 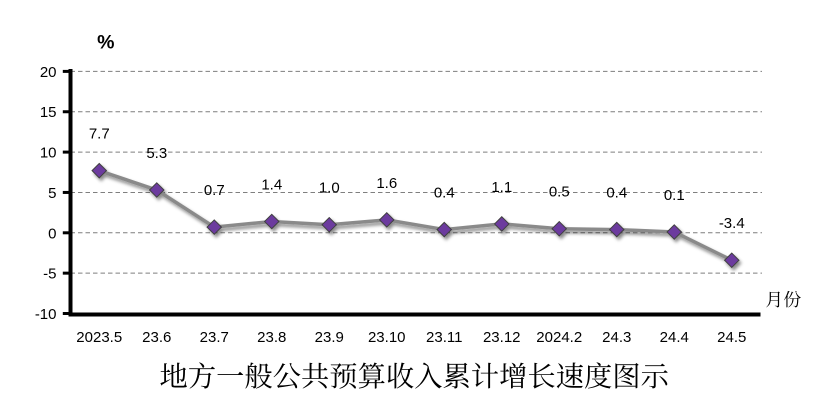 I want to click on svg-text: 5, so click(x=52, y=193).